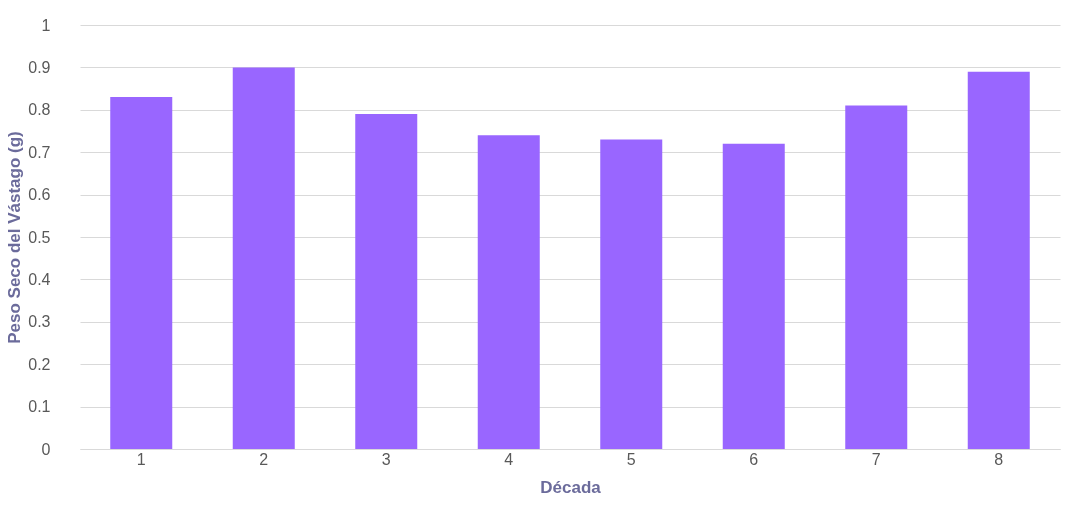 The width and height of the screenshot is (1066, 521). Describe the element at coordinates (39, 237) in the screenshot. I see `y-tick-label: 0.5` at that location.